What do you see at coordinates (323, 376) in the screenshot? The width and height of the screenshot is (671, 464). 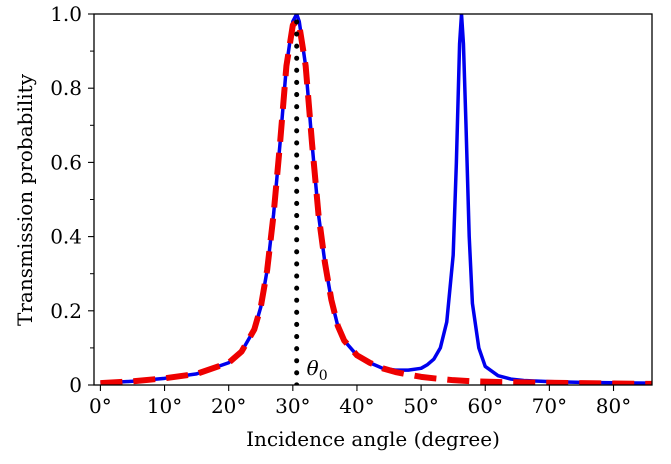 I see `theta-subscript: 0` at bounding box center [323, 376].